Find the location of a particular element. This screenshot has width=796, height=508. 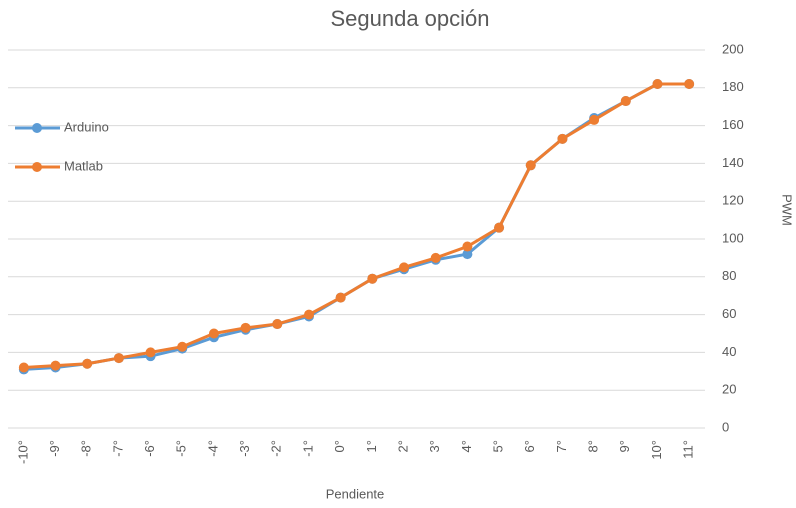

y-tick-label: 20 is located at coordinates (729, 389).